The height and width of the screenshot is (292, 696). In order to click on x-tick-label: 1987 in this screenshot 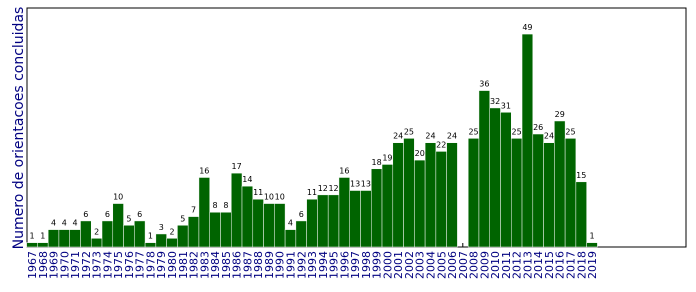, I will do `click(247, 265)`.